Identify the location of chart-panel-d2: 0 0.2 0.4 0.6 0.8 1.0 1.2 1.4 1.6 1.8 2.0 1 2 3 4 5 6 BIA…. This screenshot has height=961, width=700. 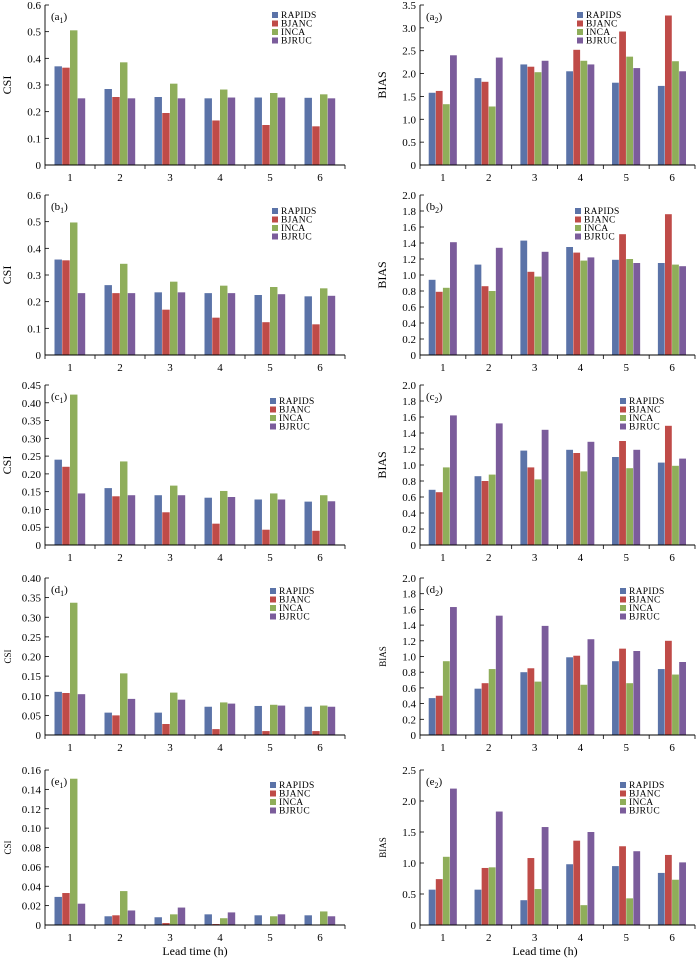
(537, 663).